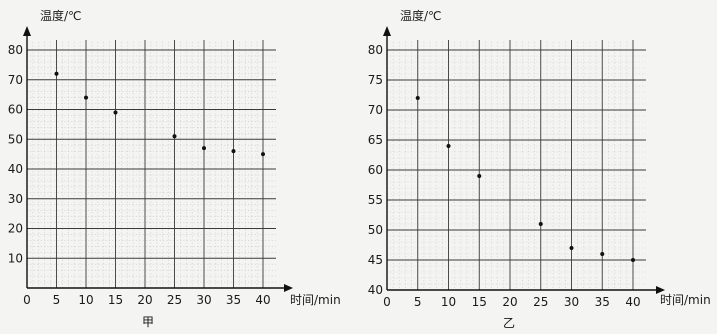 This screenshot has width=717, height=334. I want to click on y-tick-label: 65, so click(375, 140).